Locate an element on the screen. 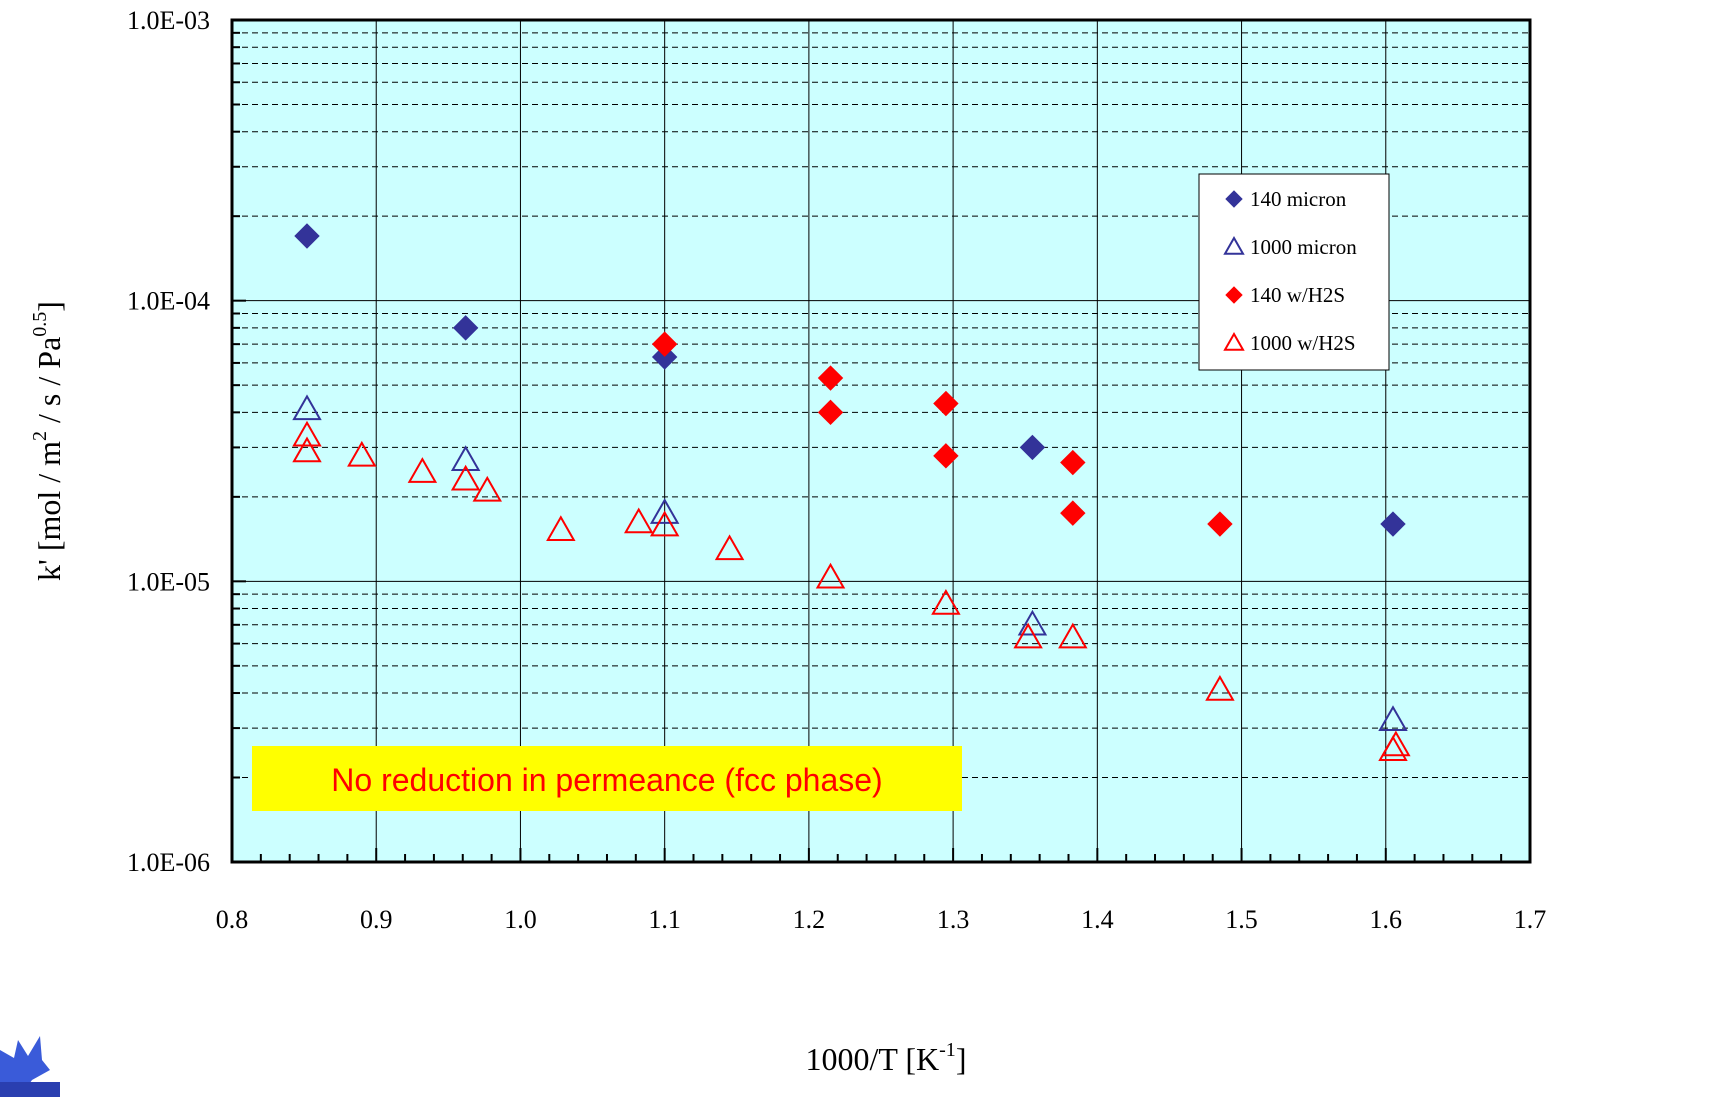  y-tick-label: 1.0E-03 is located at coordinates (168, 20).